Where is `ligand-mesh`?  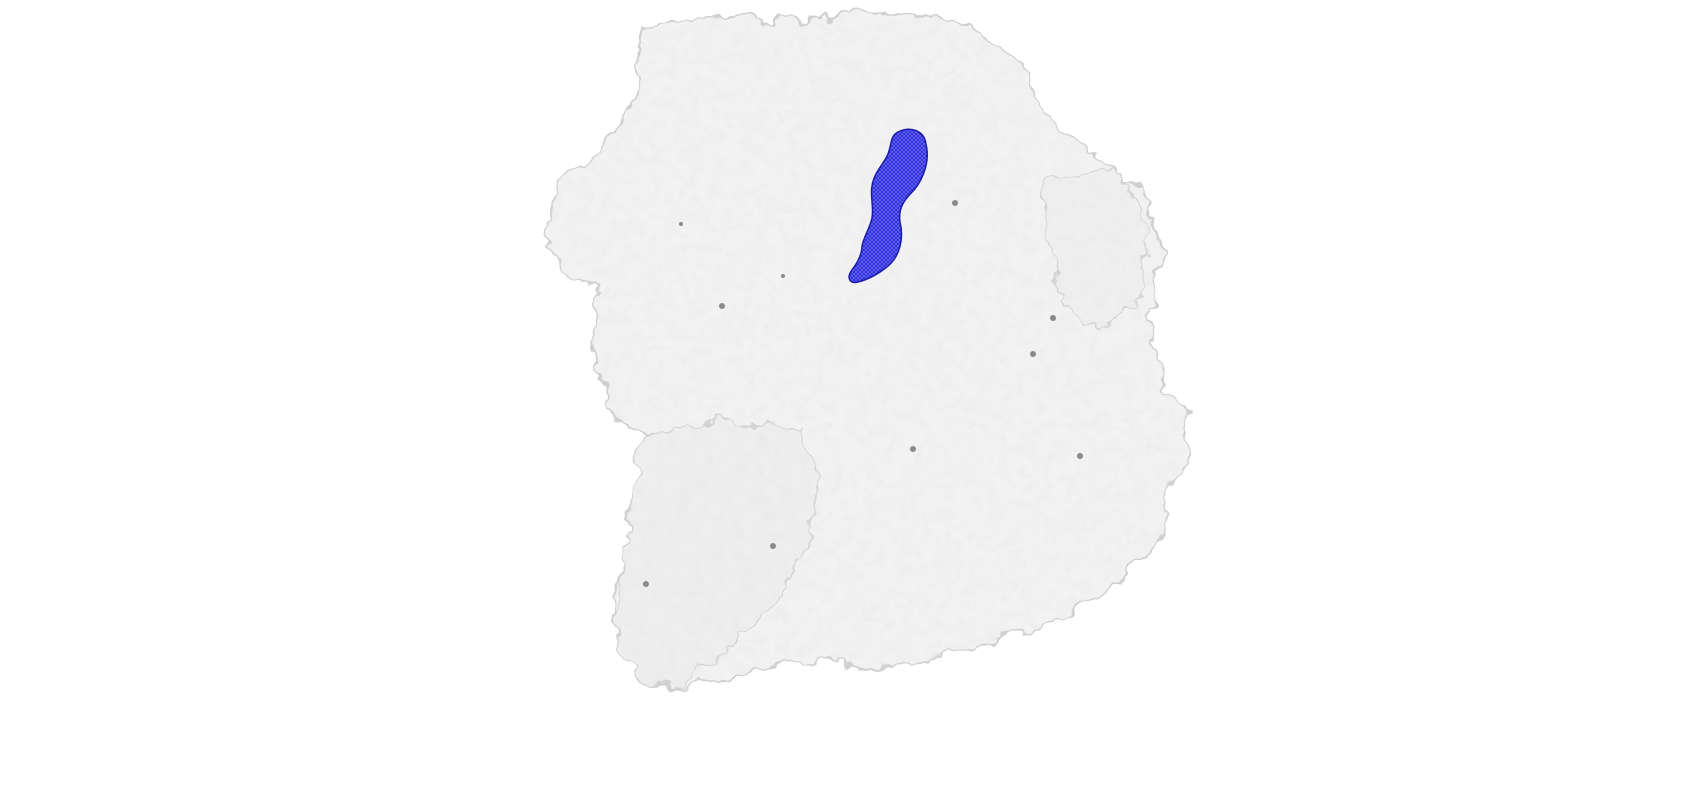 ligand-mesh is located at coordinates (888, 206).